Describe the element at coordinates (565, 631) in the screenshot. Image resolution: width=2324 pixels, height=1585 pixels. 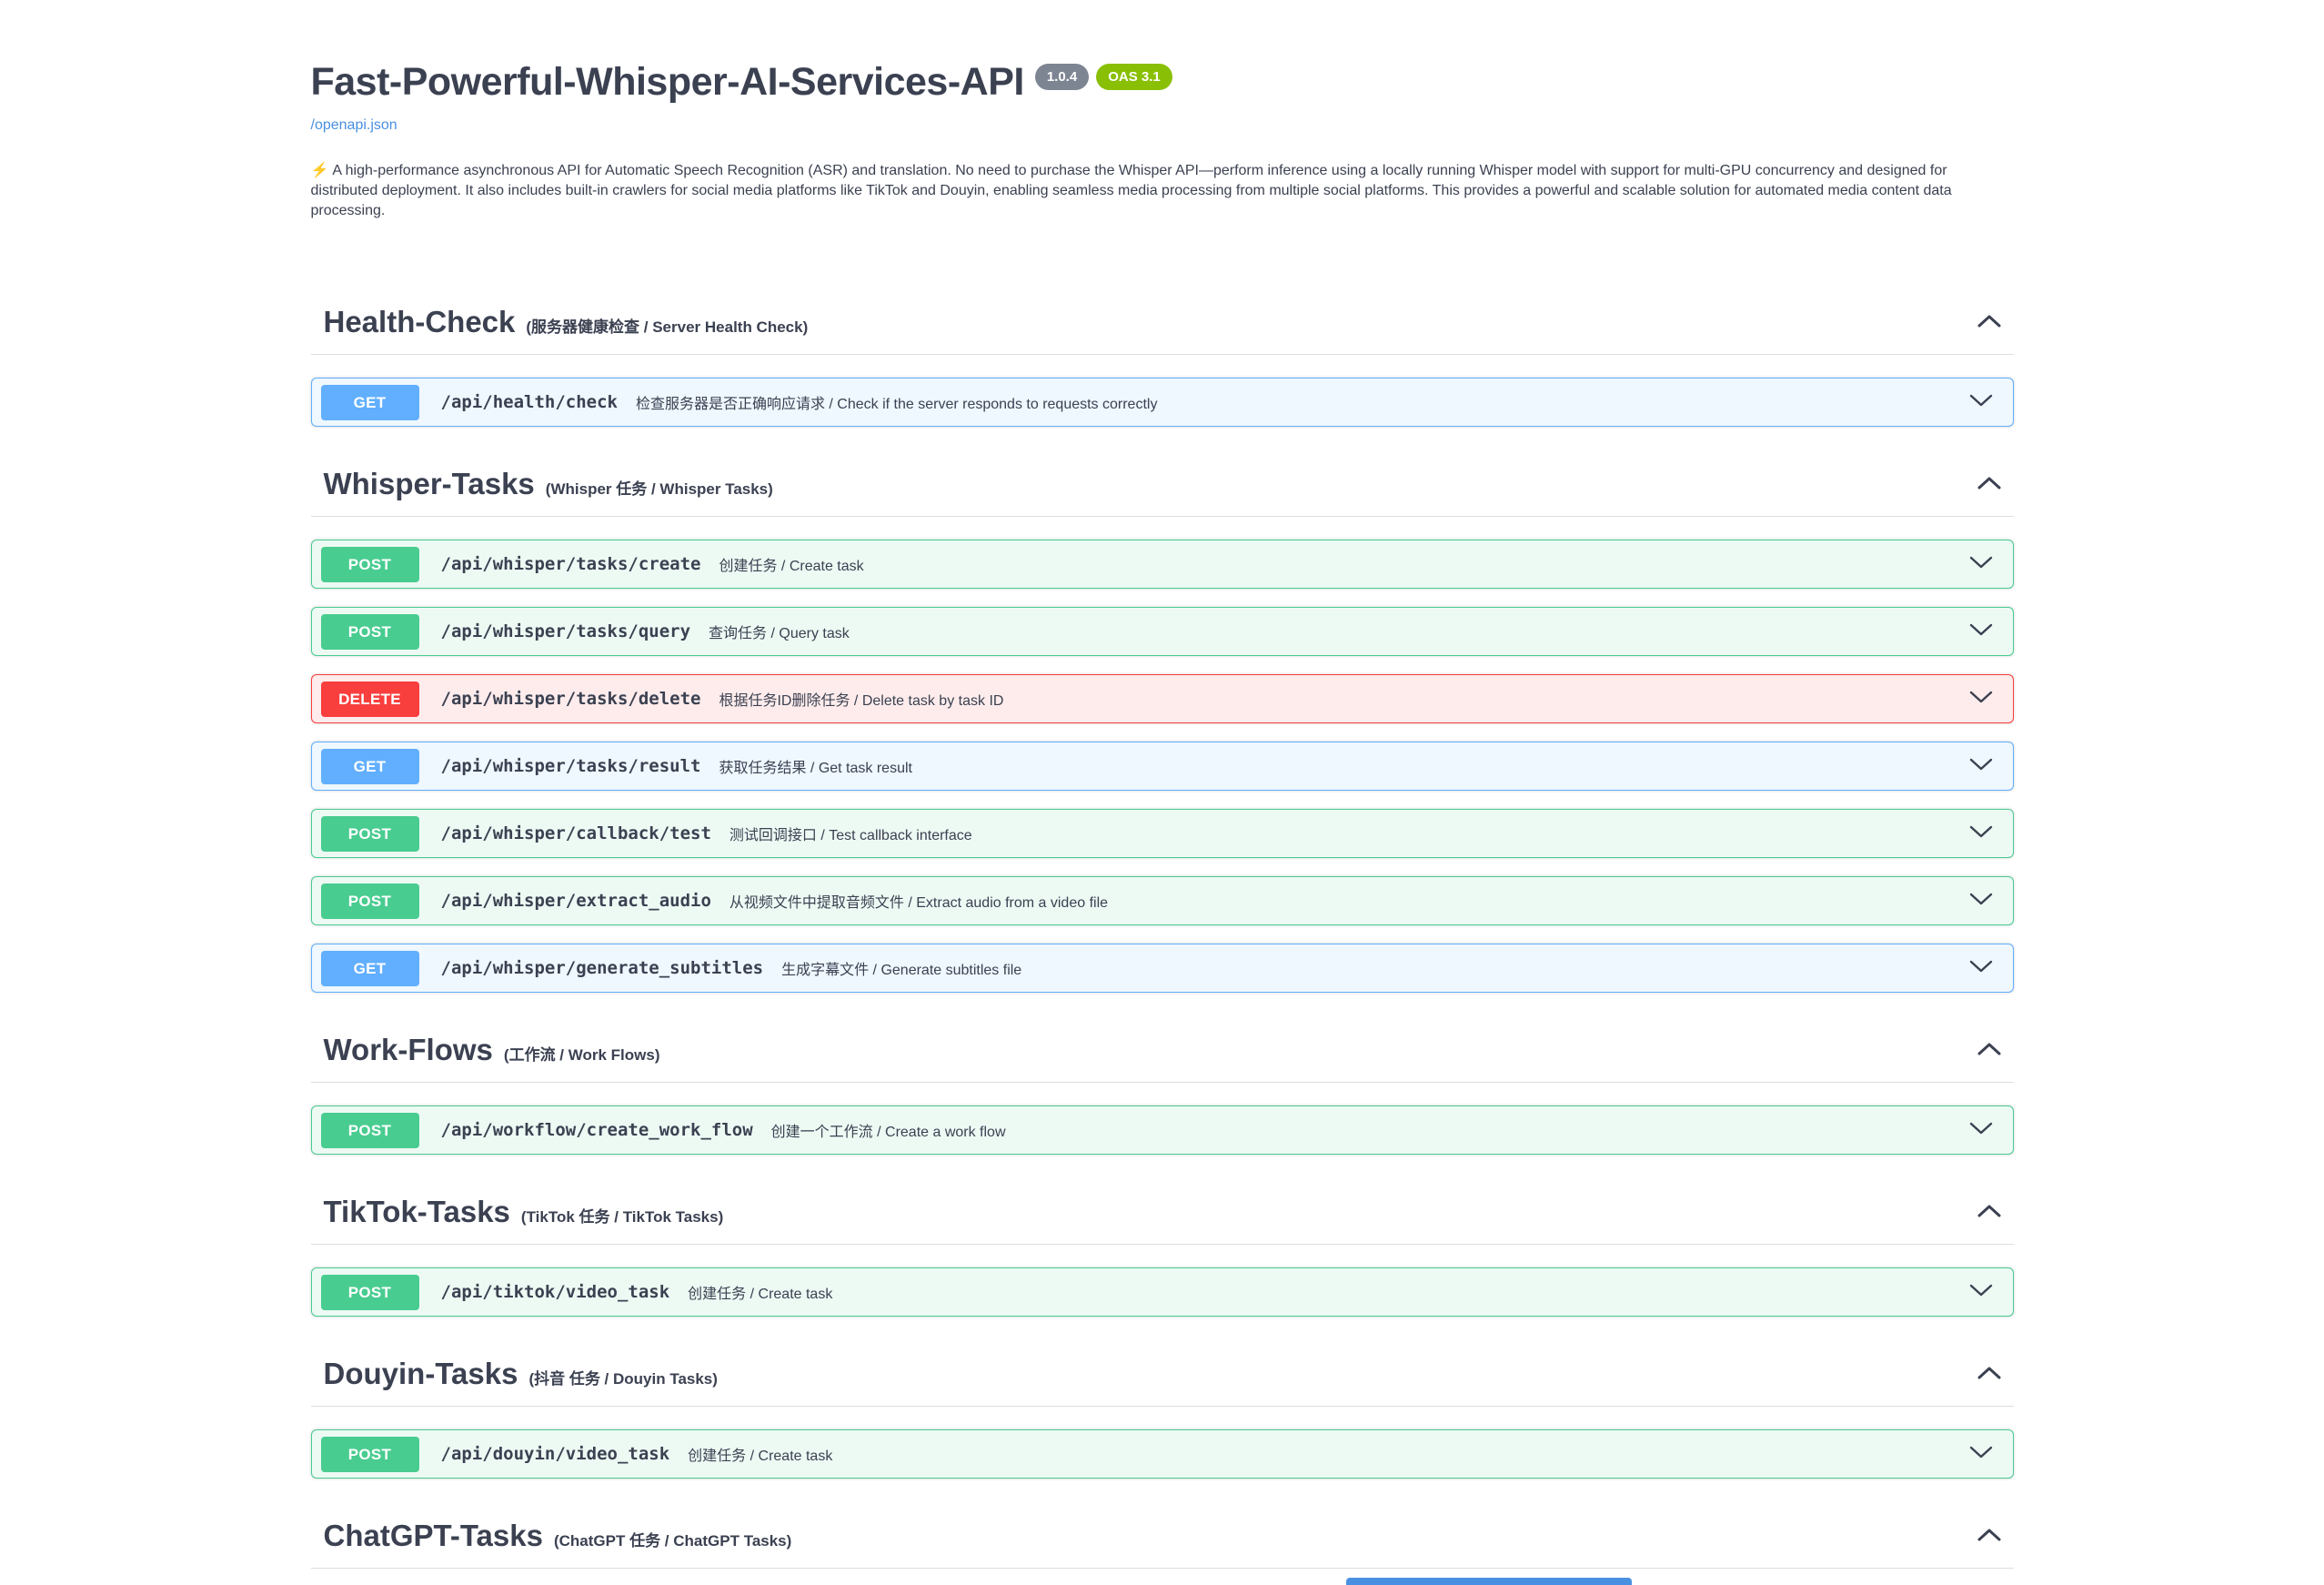
I see `endpoint-path: /api/whisper/tasks/query` at that location.